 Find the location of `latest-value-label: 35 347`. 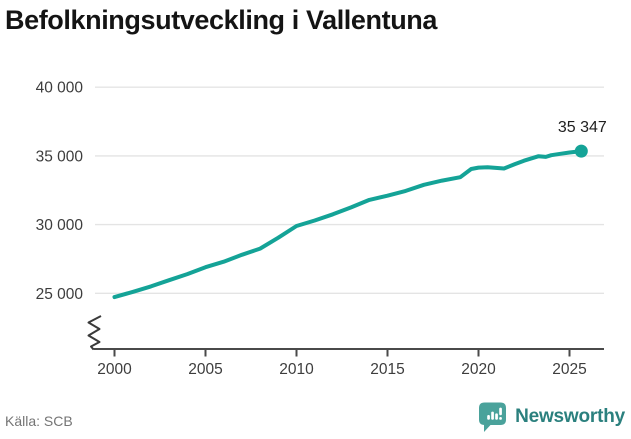

latest-value-label: 35 347 is located at coordinates (582, 127).